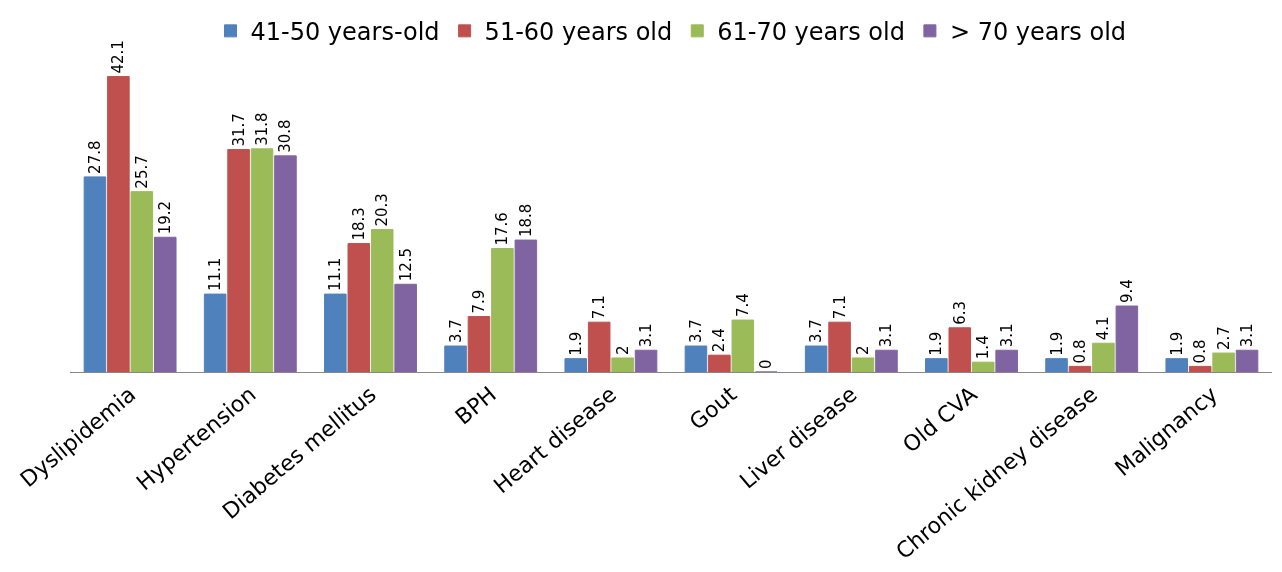 The image size is (1282, 572). Describe the element at coordinates (502, 229) in the screenshot. I see `data-label: 17.6` at that location.